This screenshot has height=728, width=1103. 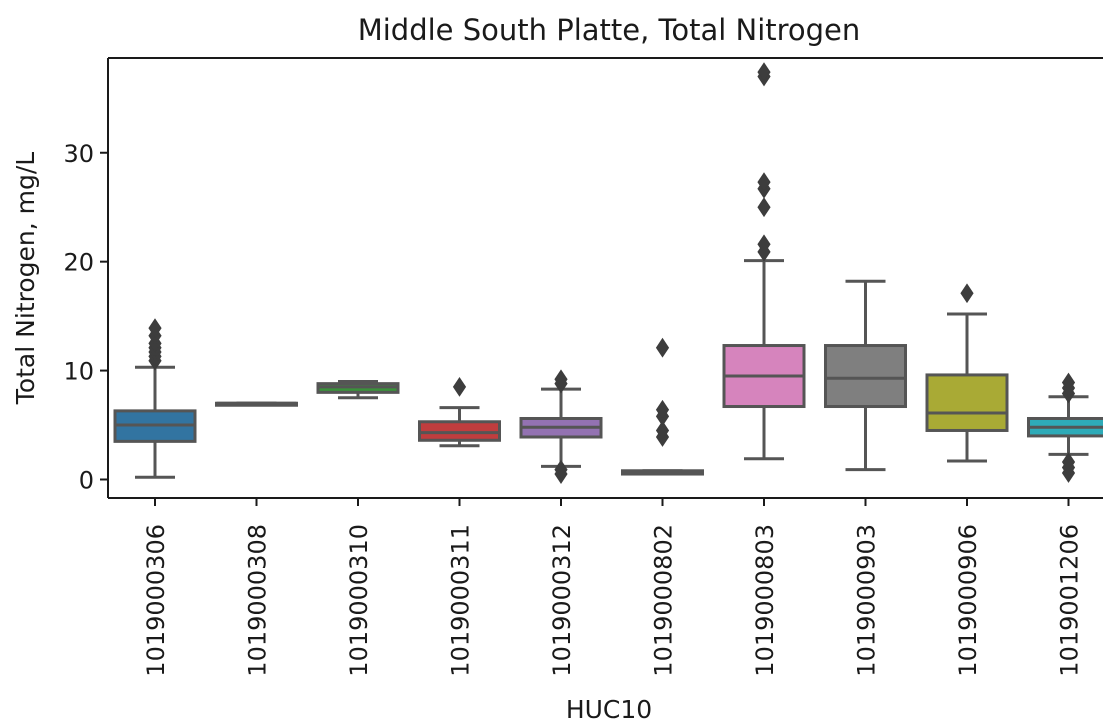 I want to click on x-tick-label: 1019000802, so click(x=664, y=600).